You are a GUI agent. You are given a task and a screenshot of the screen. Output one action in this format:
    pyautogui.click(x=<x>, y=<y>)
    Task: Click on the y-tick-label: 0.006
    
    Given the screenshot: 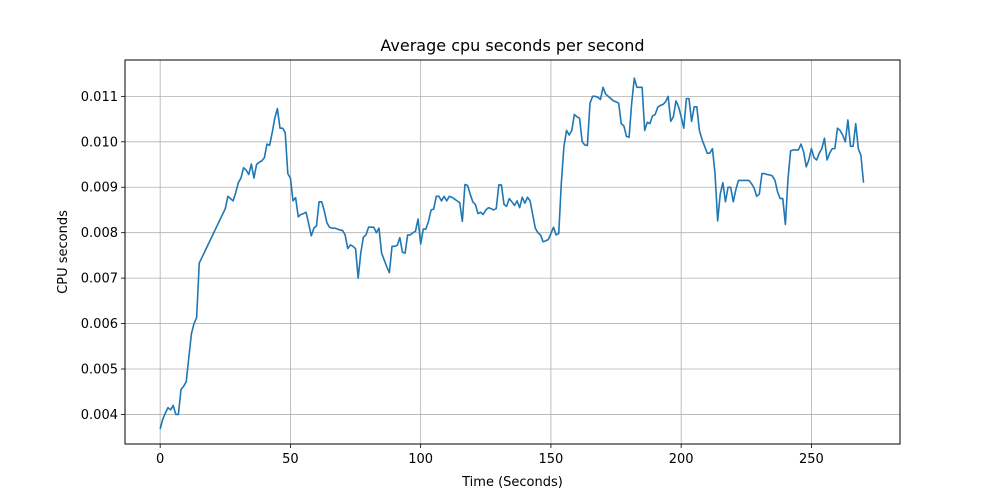 What is the action you would take?
    pyautogui.click(x=99, y=324)
    